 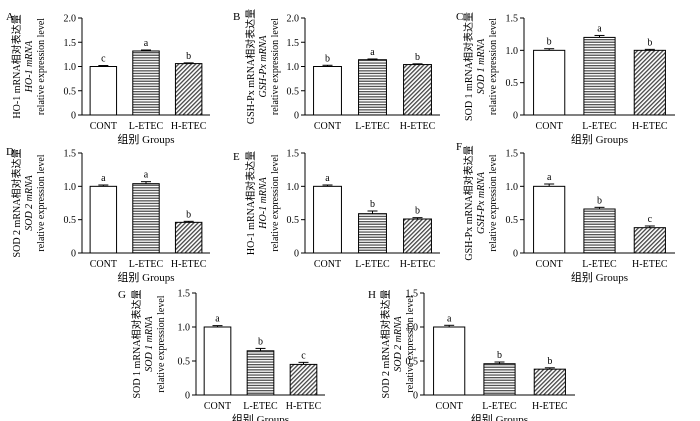 I want to click on panel-letter: C, so click(x=459, y=17).